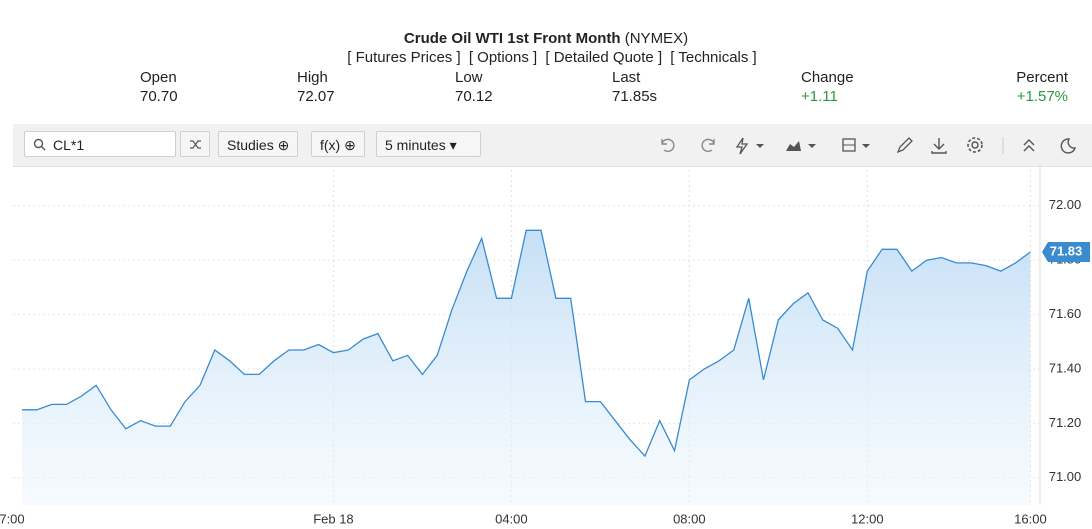 The image size is (1092, 529). Describe the element at coordinates (656, 38) in the screenshot. I see `exchange: (NYMEX)` at that location.